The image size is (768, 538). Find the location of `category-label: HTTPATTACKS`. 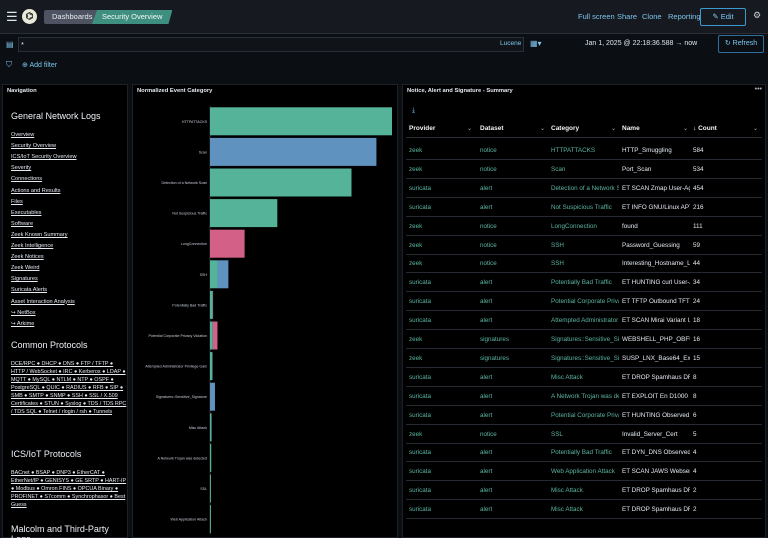

category-label: HTTPATTACKS is located at coordinates (195, 122).